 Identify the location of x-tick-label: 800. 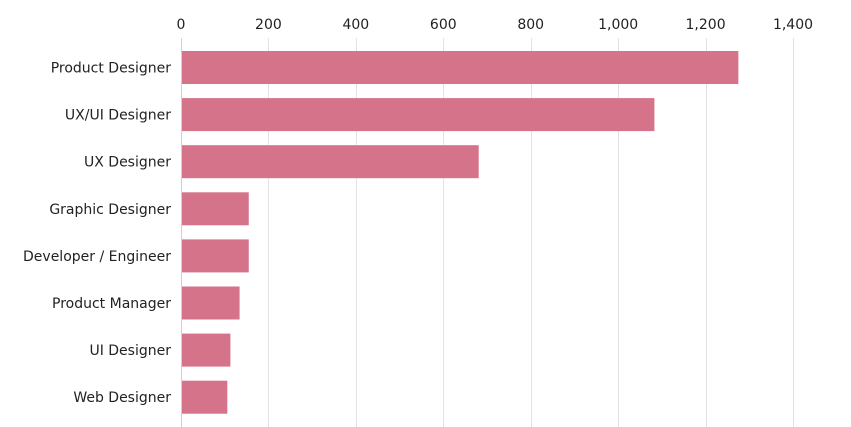
(530, 25).